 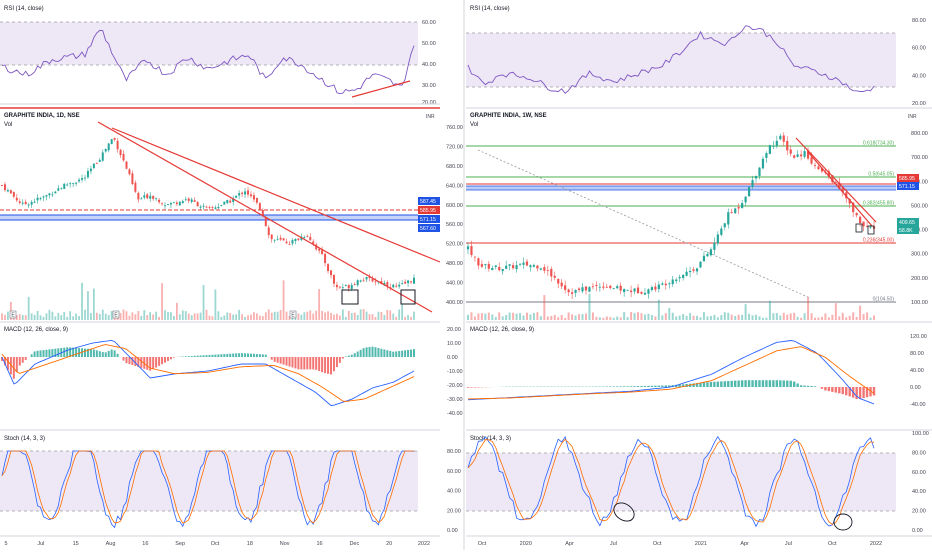 What do you see at coordinates (454, 167) in the screenshot?
I see `left-price-tick: 680.00` at bounding box center [454, 167].